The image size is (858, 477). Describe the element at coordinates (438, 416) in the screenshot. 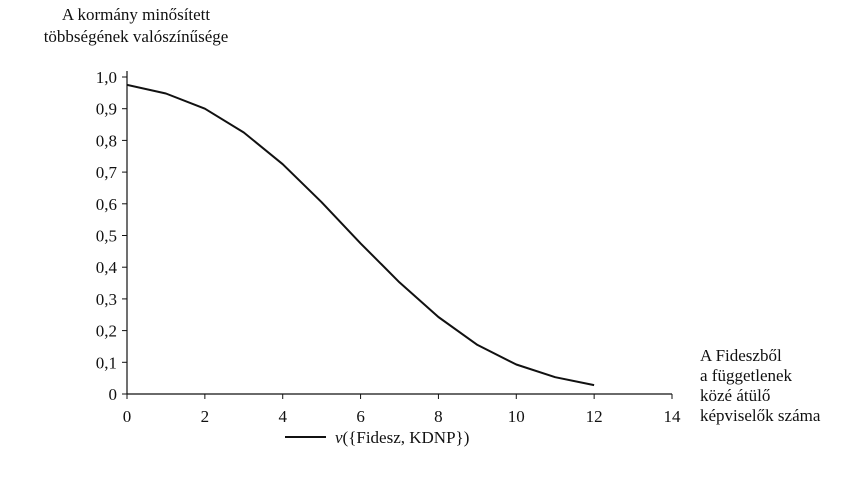

I see `x-tick-label: 8` at that location.